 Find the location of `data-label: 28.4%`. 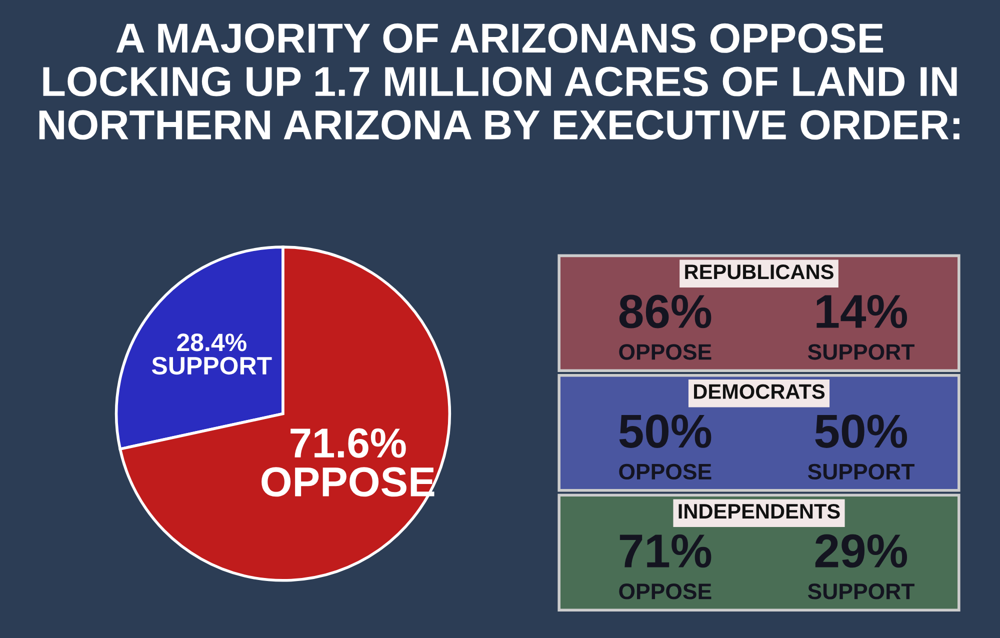

data-label: 28.4% is located at coordinates (211, 343).